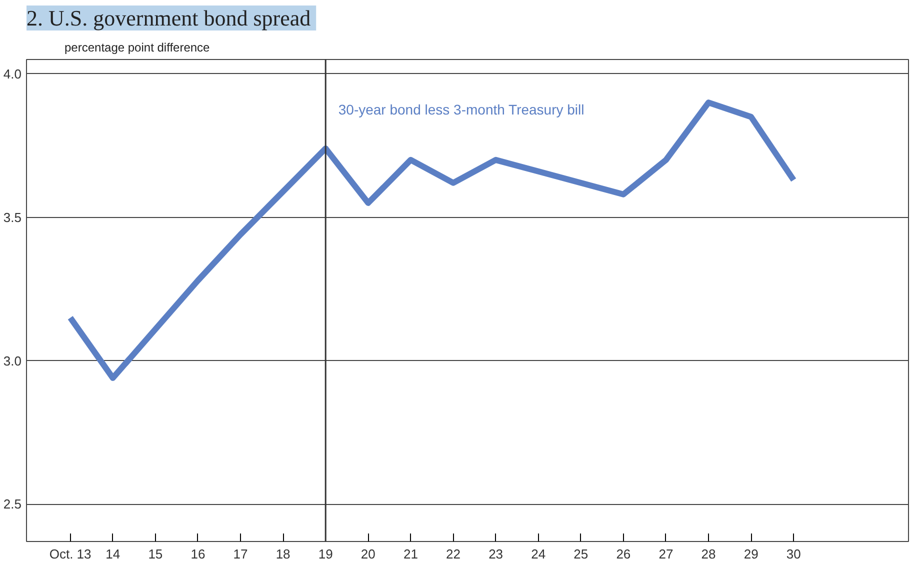 This screenshot has height=568, width=920. Describe the element at coordinates (12, 74) in the screenshot. I see `y-tick-label: 4.0` at that location.